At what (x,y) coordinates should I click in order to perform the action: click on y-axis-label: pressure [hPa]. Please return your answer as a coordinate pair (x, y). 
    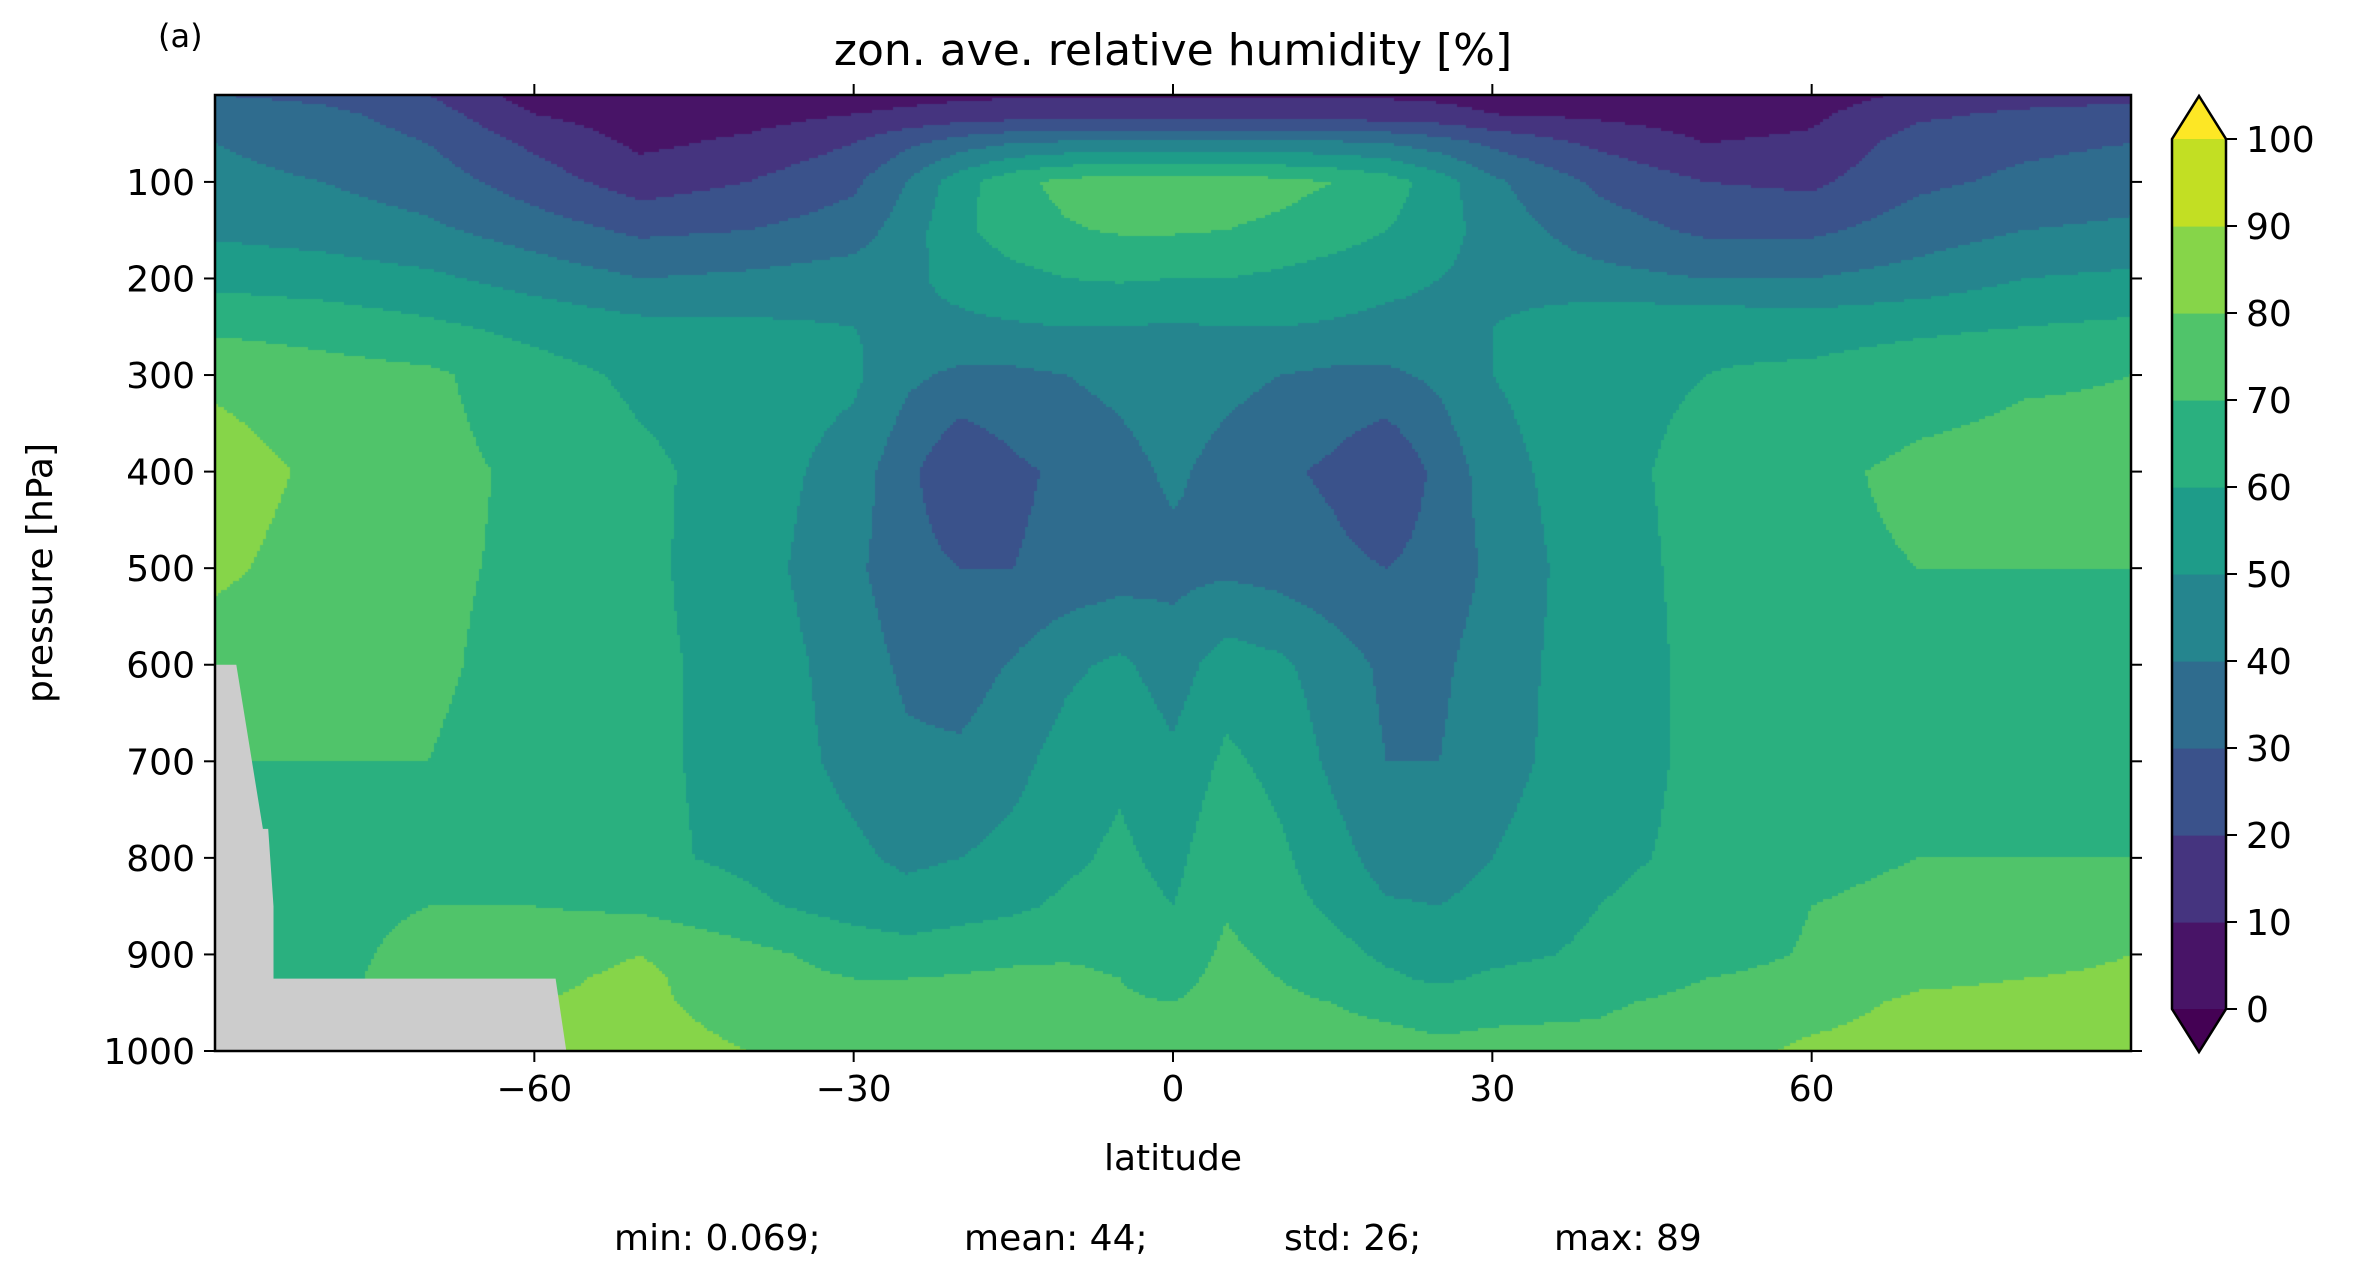
    Looking at the image, I should click on (40, 573).